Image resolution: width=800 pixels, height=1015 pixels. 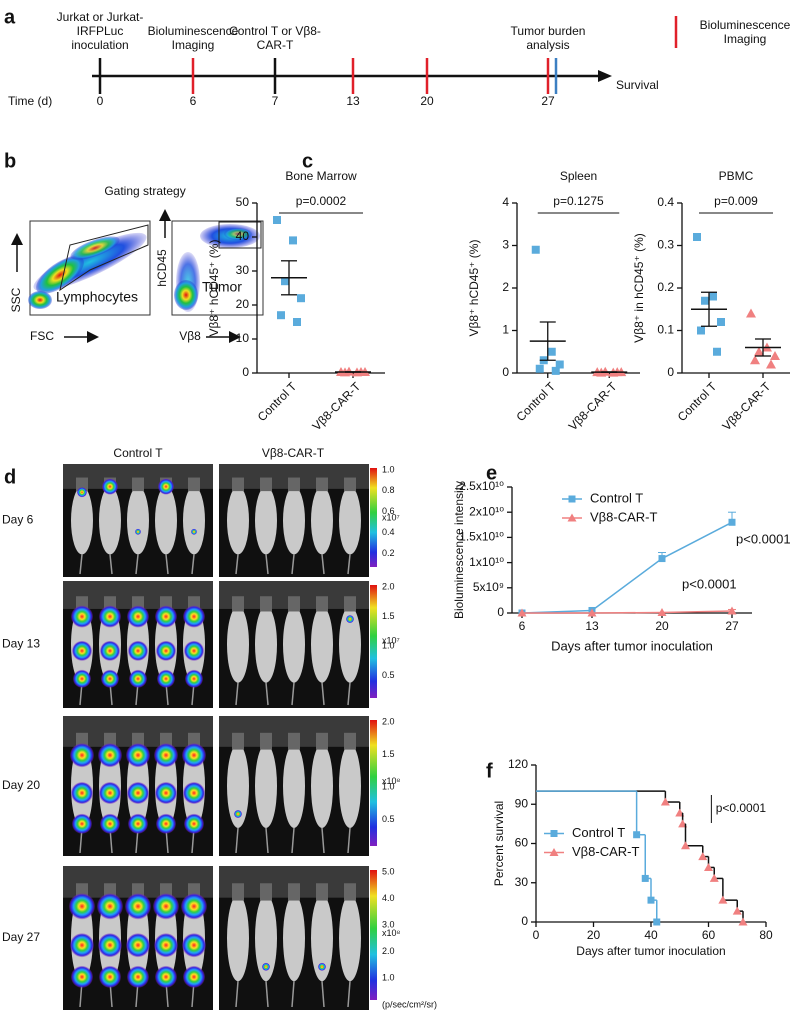 I want to click on x-tick-label: 0, so click(x=536, y=935).